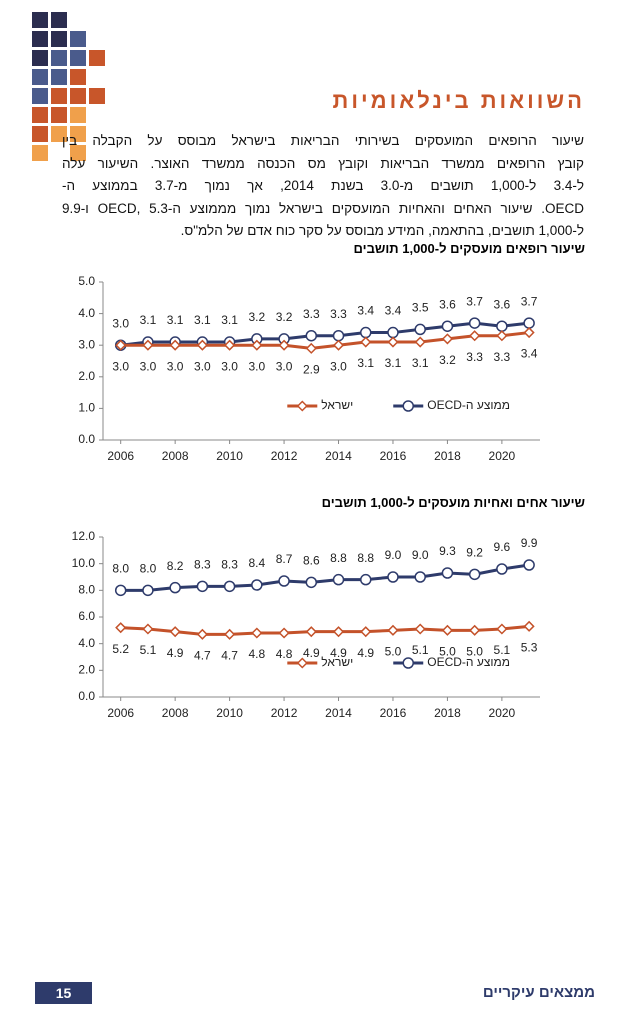 The height and width of the screenshot is (1024, 631). What do you see at coordinates (229, 656) in the screenshot?
I see `value-label: 4.7` at bounding box center [229, 656].